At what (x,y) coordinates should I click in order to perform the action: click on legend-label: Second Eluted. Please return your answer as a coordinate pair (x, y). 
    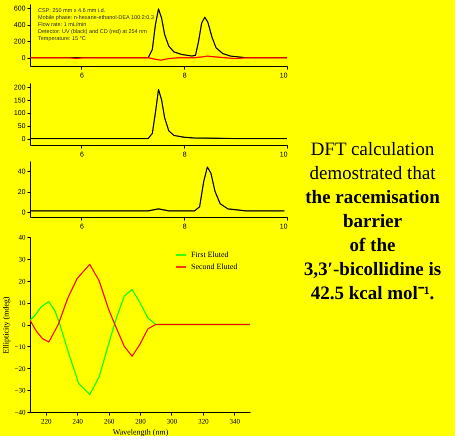
    Looking at the image, I should click on (214, 266).